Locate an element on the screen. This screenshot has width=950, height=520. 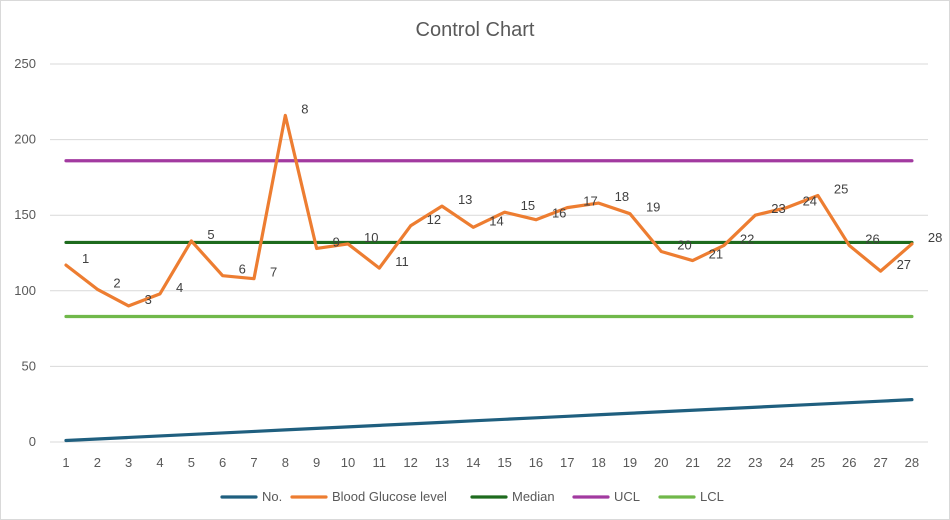
data-label: 2 is located at coordinates (116, 282).